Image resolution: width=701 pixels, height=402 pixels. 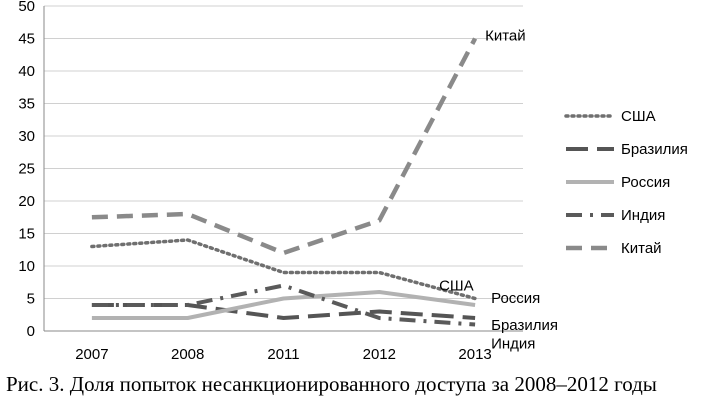 I want to click on end-label: США, so click(x=456, y=286).